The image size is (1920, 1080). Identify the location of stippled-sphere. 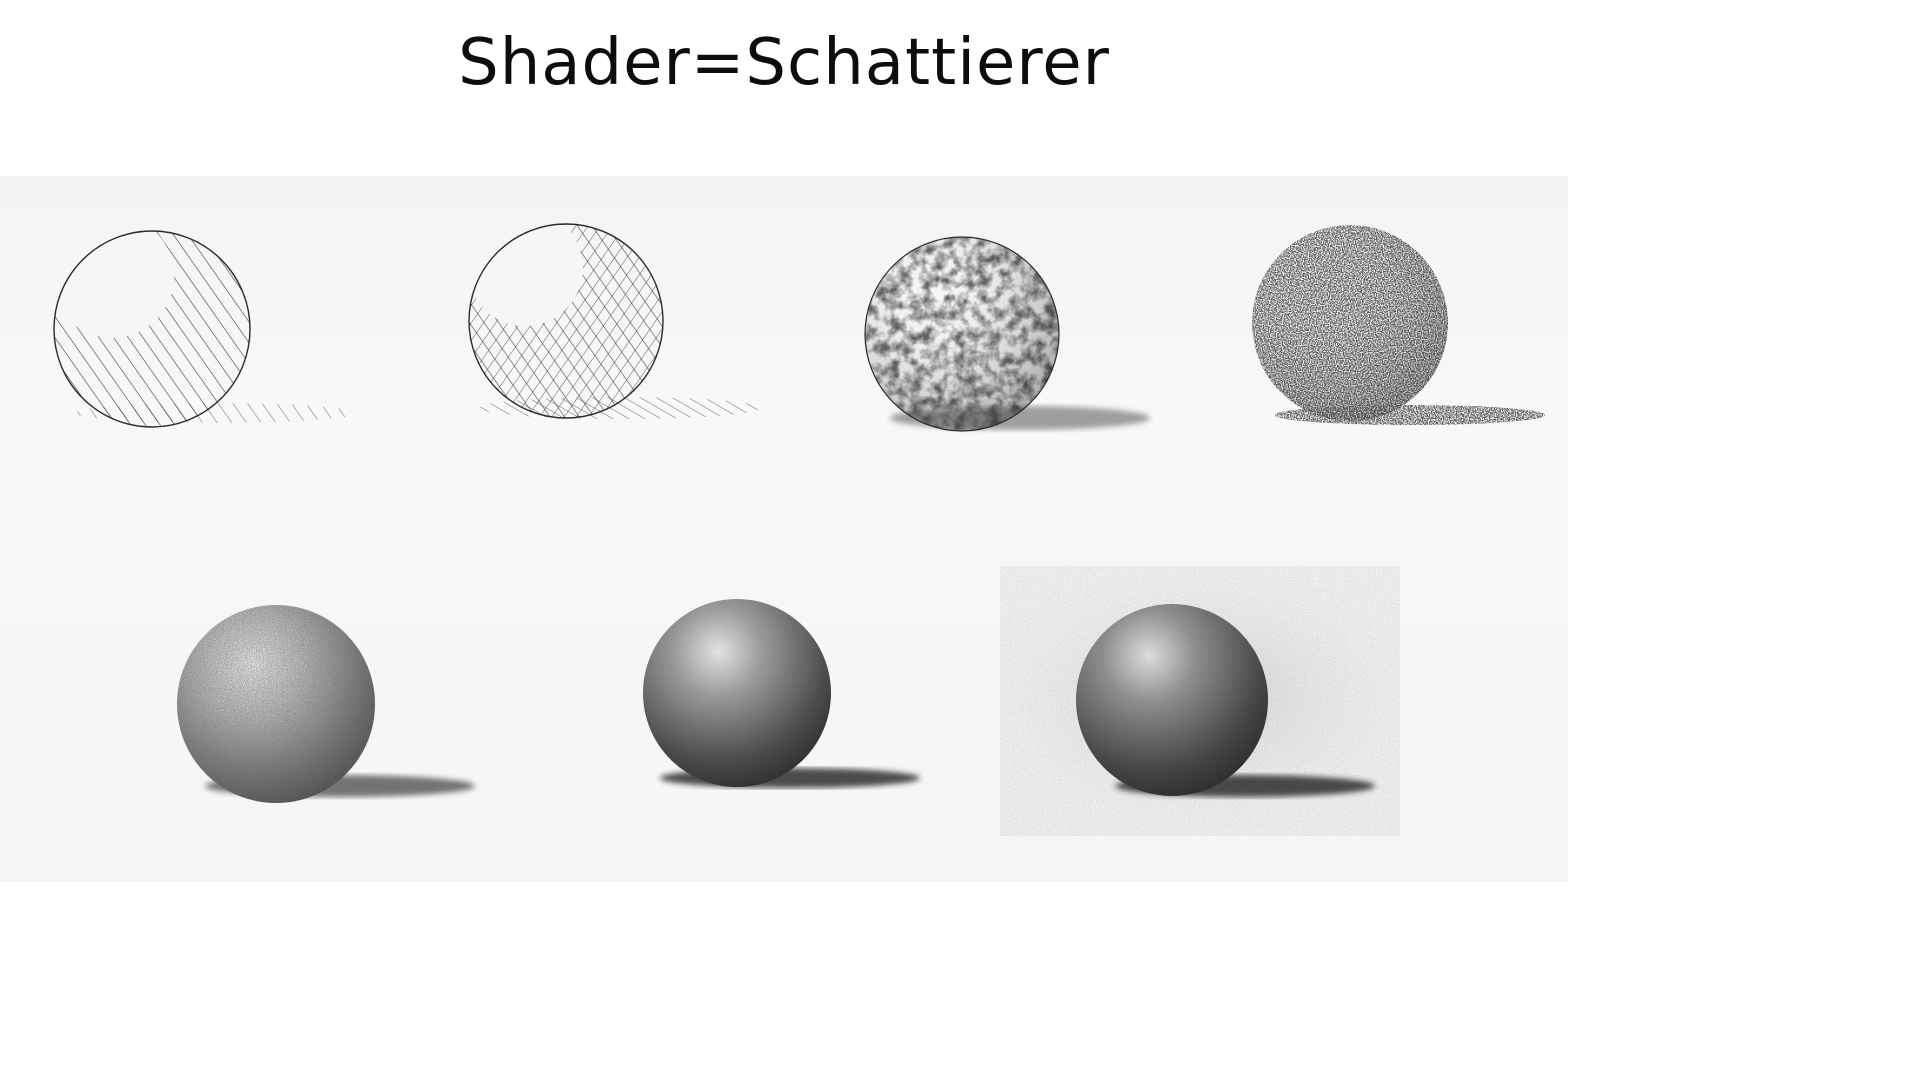
(1398, 325).